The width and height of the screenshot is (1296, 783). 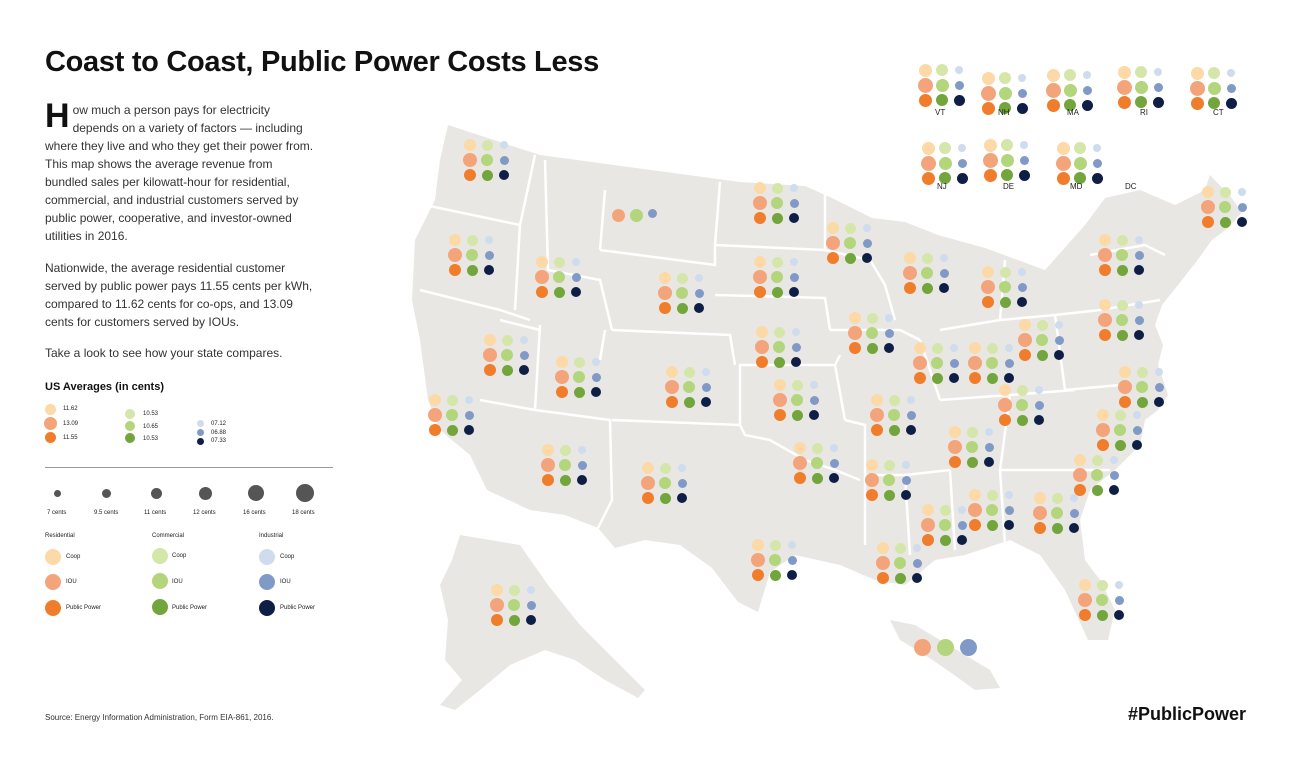 What do you see at coordinates (71, 582) in the screenshot?
I see `legend-res-iou-label: IOU` at bounding box center [71, 582].